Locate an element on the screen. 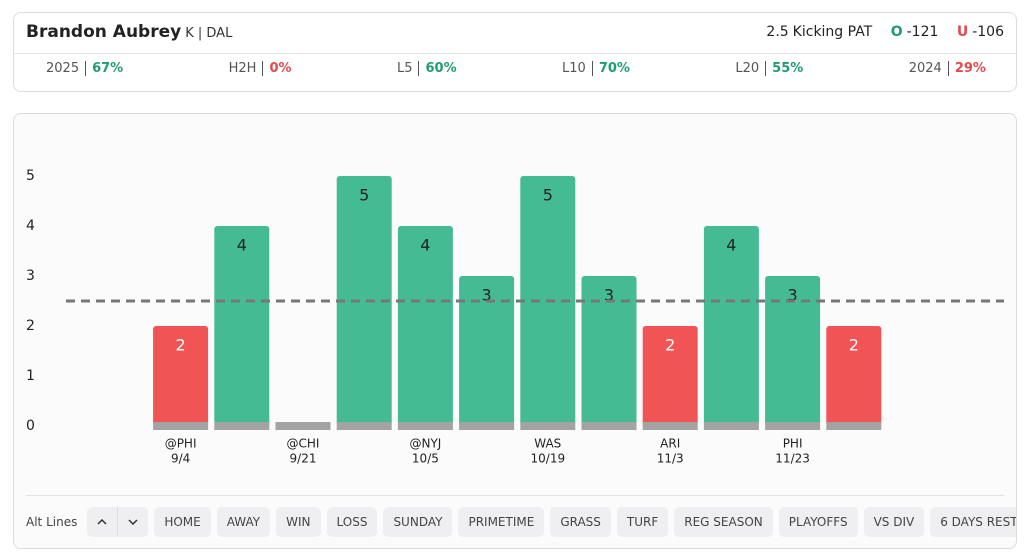  up-icon is located at coordinates (102, 522).